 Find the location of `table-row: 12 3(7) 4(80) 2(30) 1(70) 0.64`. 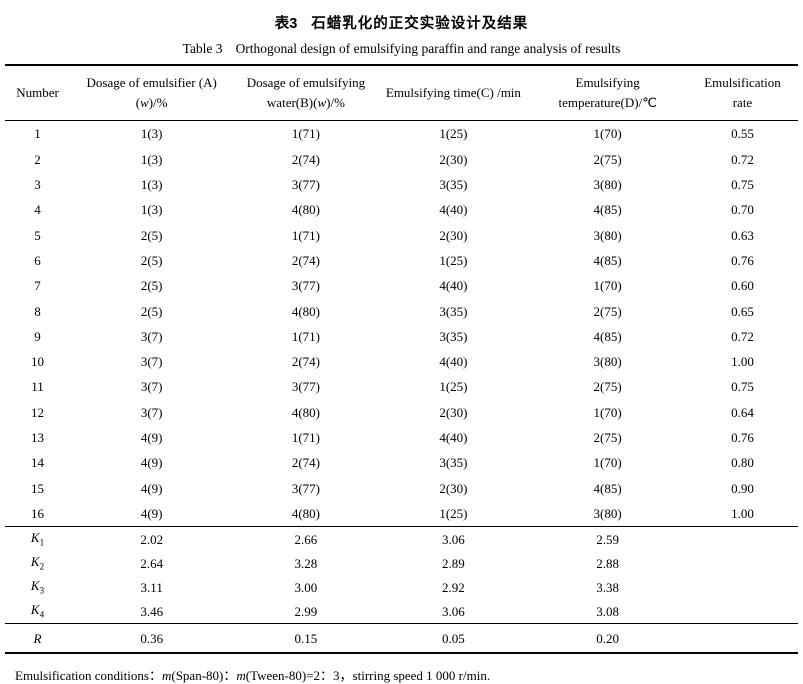

table-row: 12 3(7) 4(80) 2(30) 1(70) 0.64 is located at coordinates (401, 412).